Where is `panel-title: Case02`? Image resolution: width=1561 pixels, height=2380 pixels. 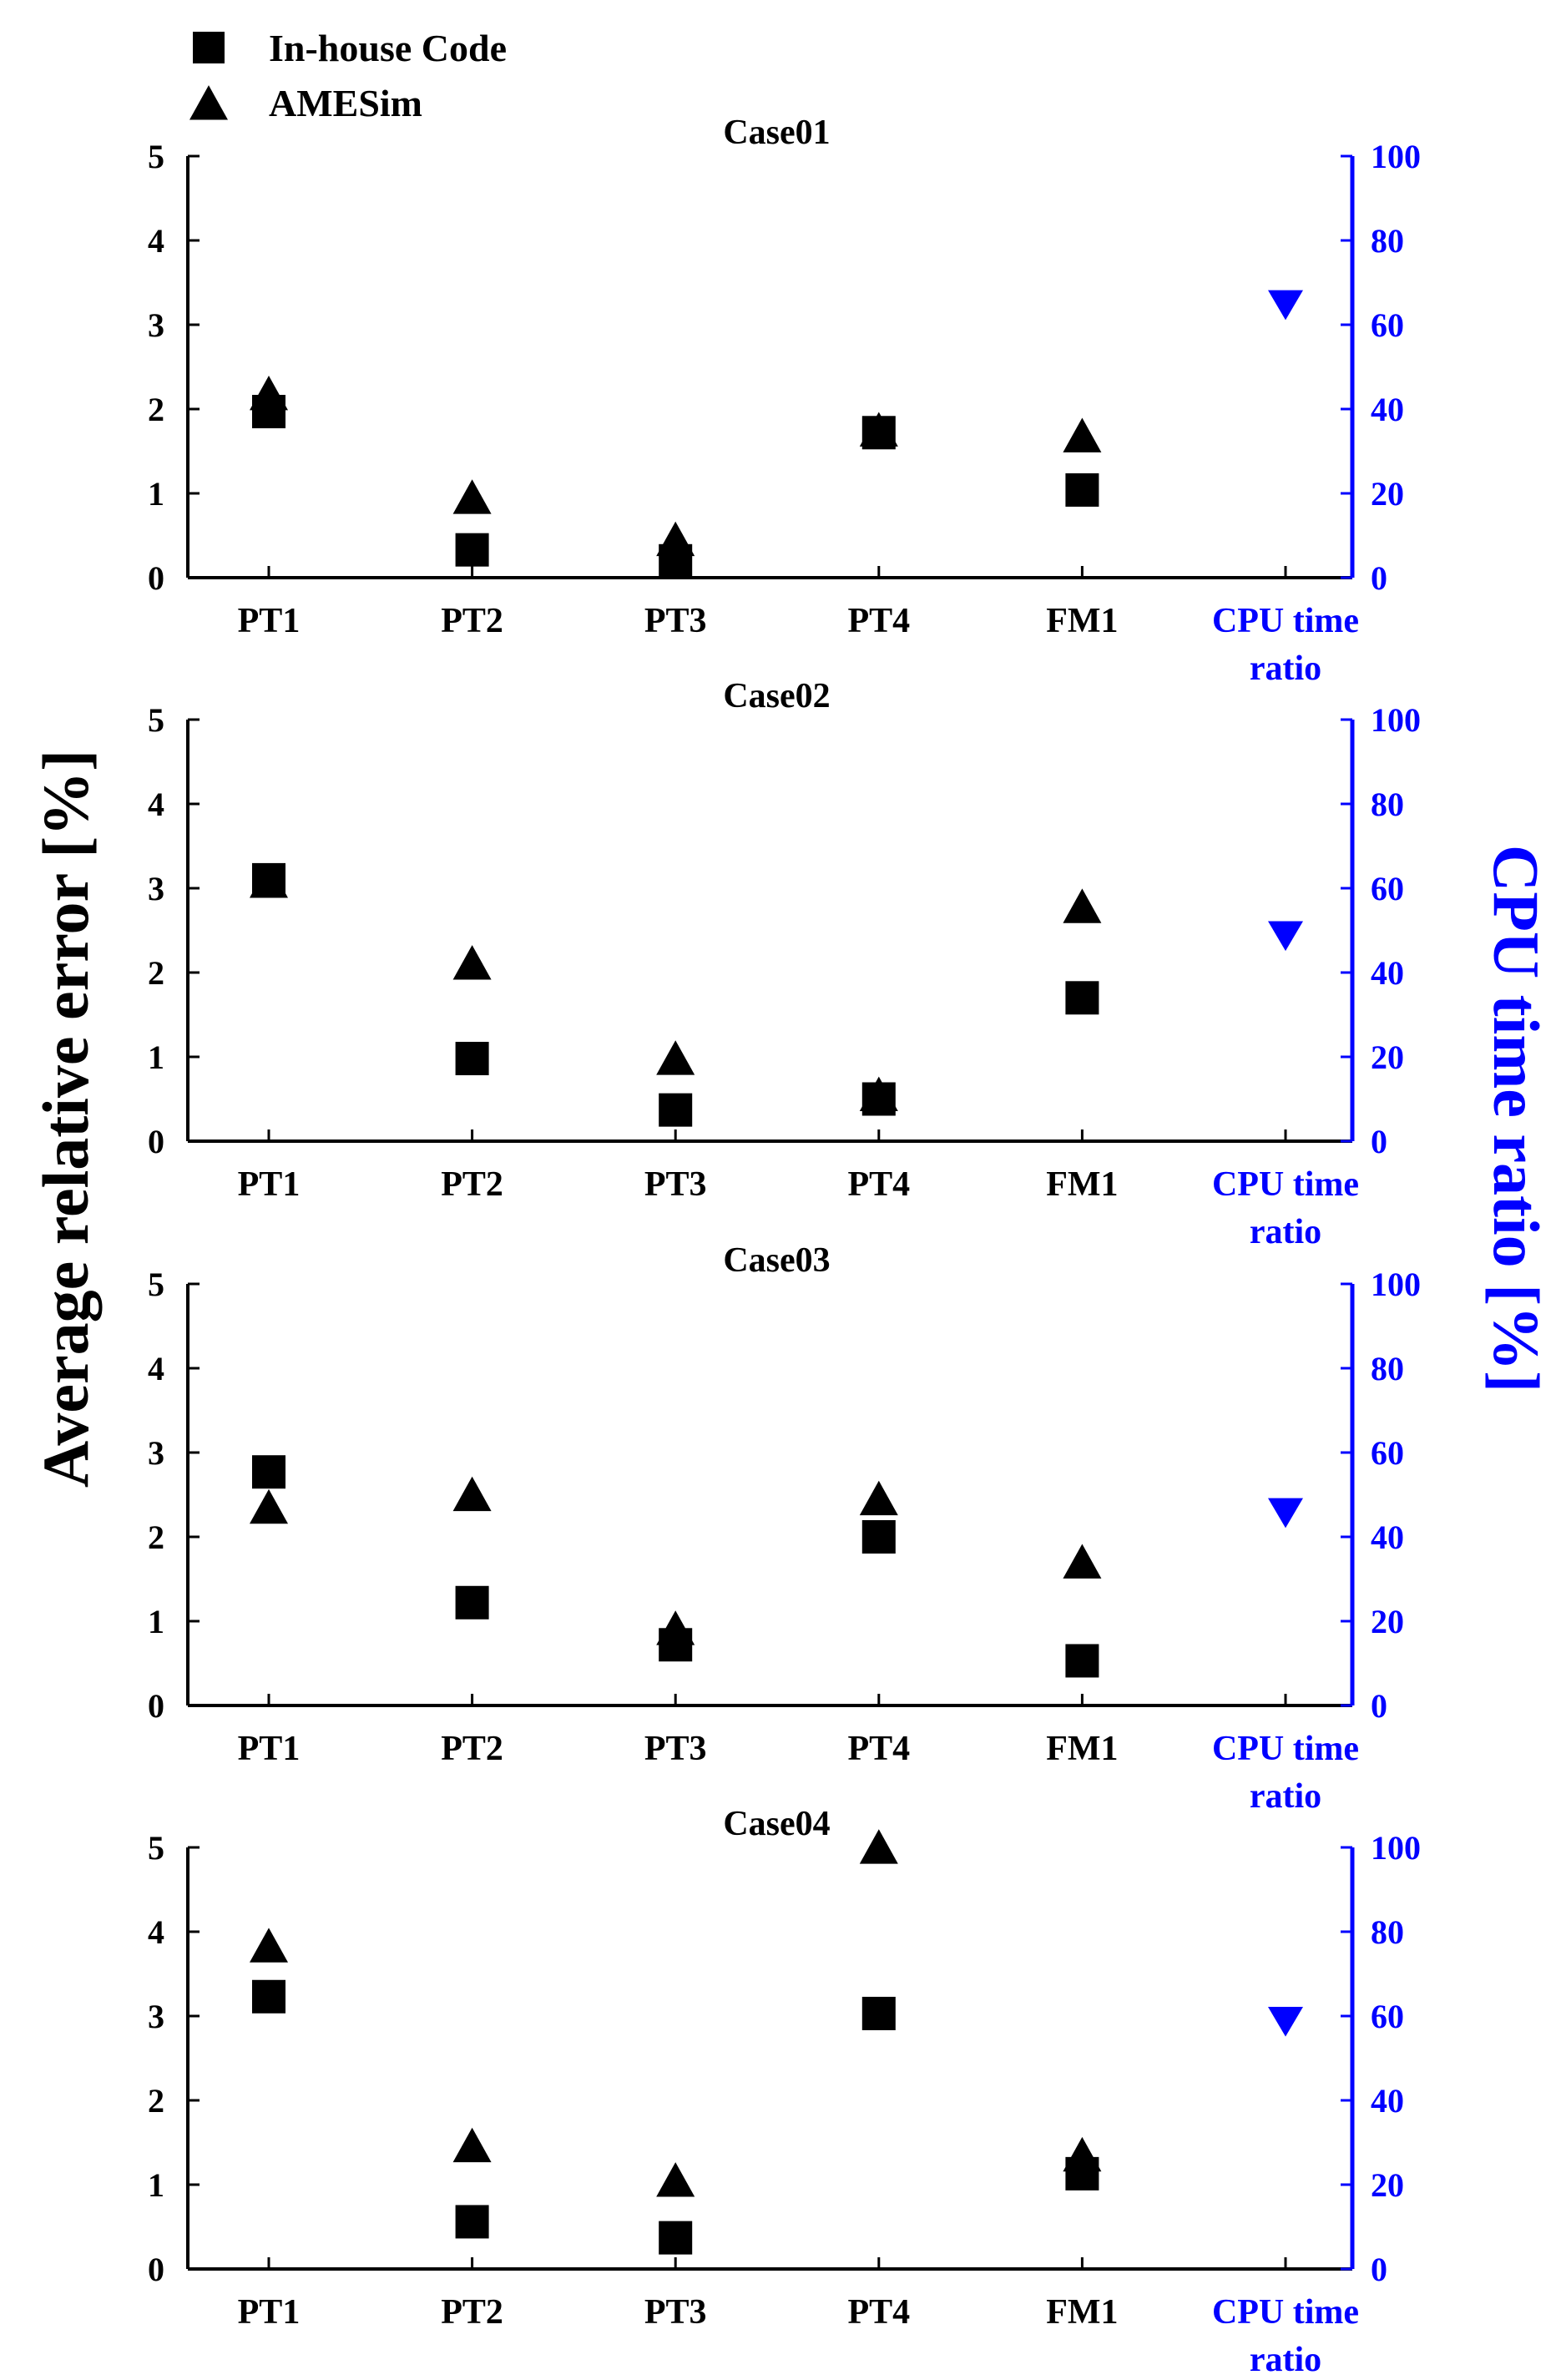
panel-title: Case02 is located at coordinates (776, 696).